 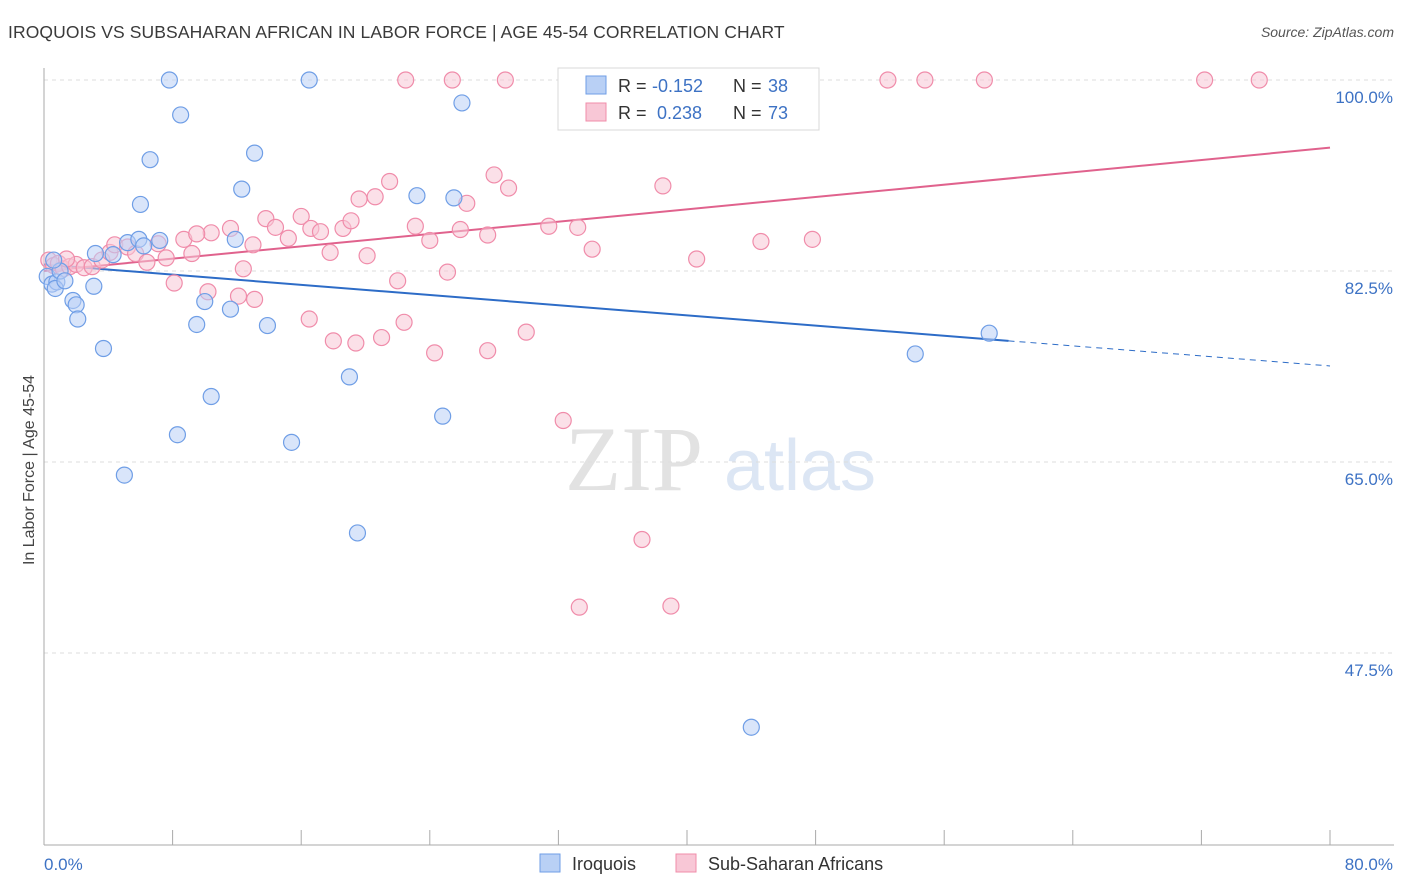 What do you see at coordinates (526, 302) in the screenshot?
I see `trend-line-iroquois` at bounding box center [526, 302].